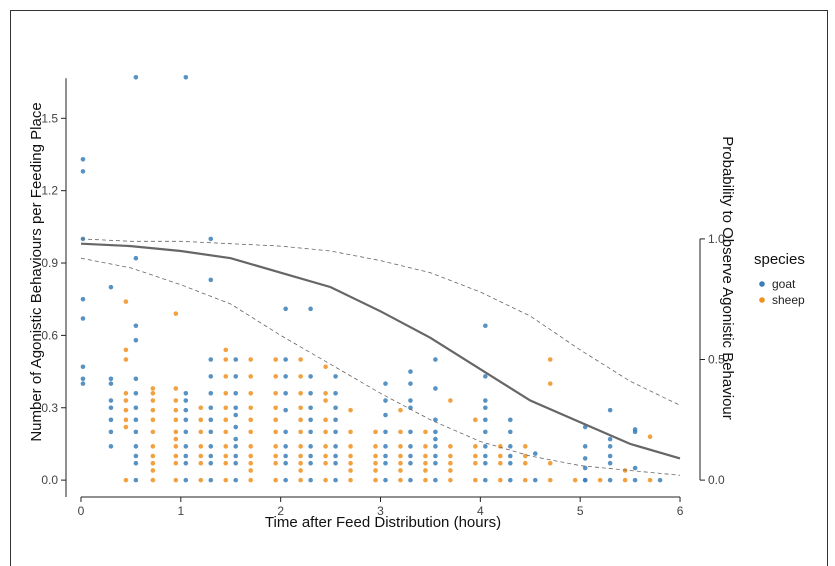  I want to click on legend-title: species, so click(779, 259).